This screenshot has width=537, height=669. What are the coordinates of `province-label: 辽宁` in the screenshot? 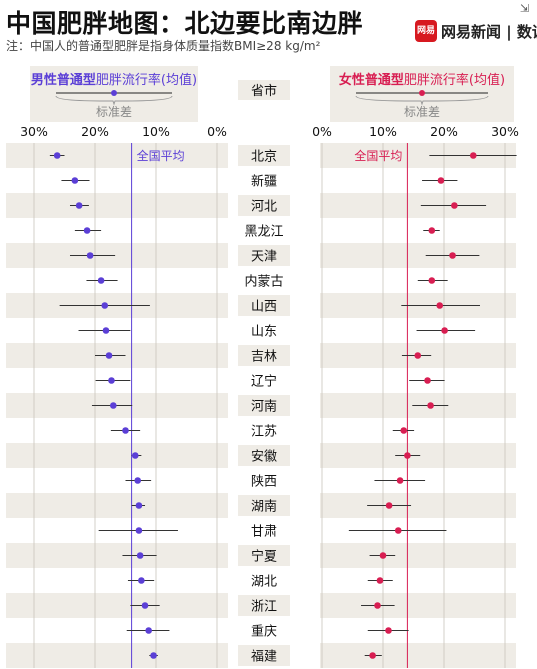 It's located at (264, 382).